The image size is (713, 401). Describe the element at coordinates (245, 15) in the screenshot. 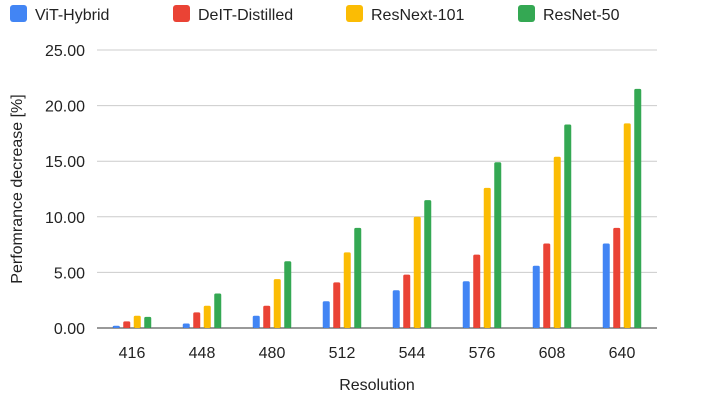

I see `legend-label: DeIT-Distilled` at that location.